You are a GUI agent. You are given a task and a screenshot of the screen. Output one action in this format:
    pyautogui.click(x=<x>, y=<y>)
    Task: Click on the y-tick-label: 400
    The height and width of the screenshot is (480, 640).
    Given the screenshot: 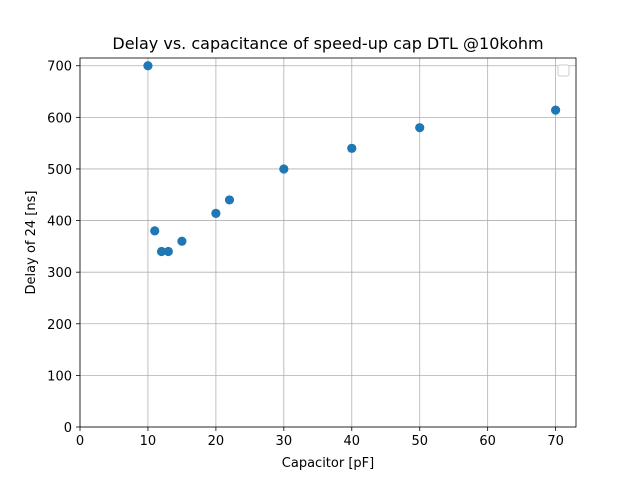 What is the action you would take?
    pyautogui.click(x=59, y=222)
    